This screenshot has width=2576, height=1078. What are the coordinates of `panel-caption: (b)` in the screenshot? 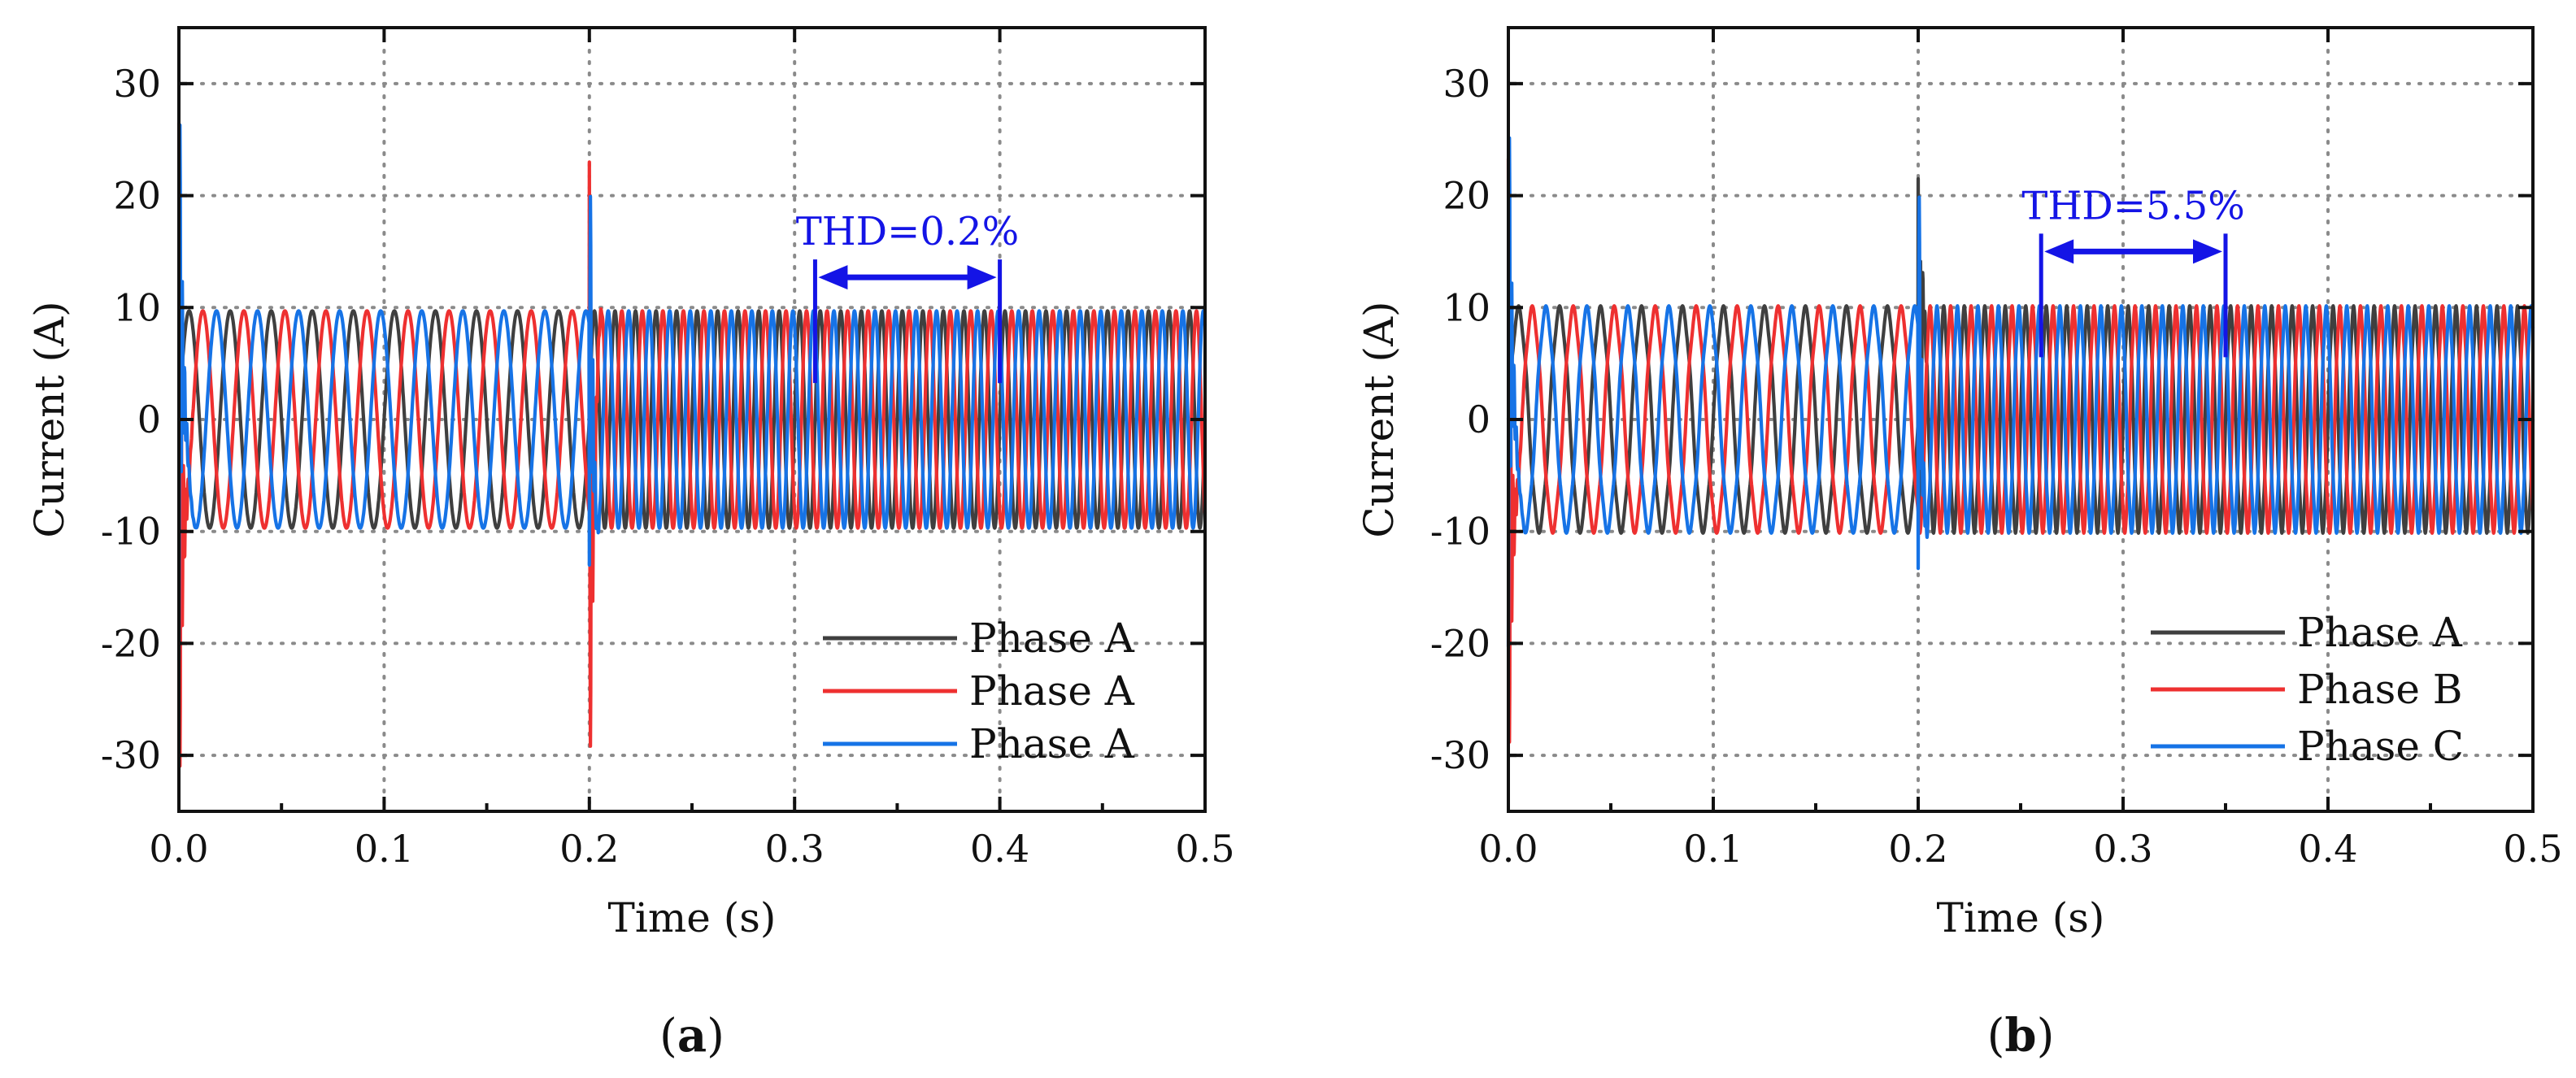 It's located at (2021, 1036).